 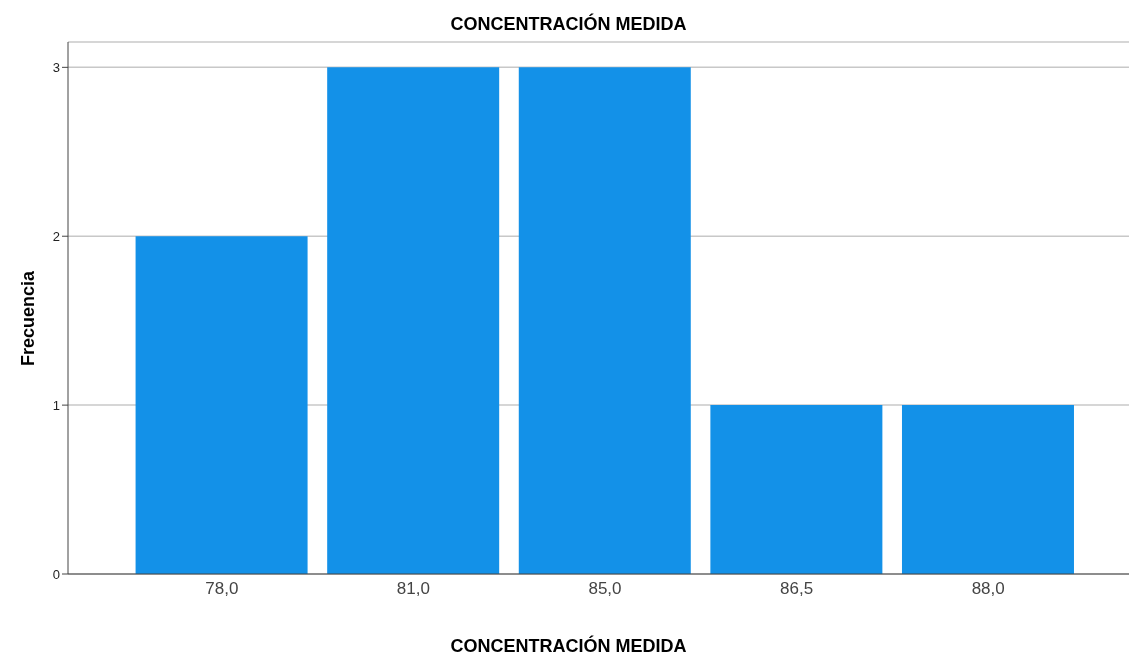 What do you see at coordinates (605, 589) in the screenshot?
I see `x-tick-label: 85,0` at bounding box center [605, 589].